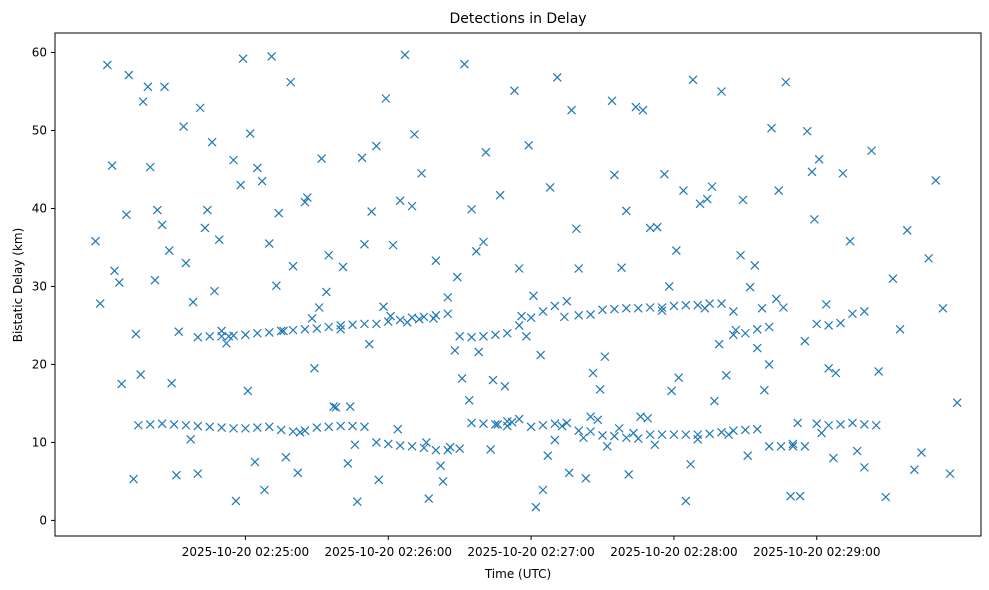 The image size is (989, 590). Describe the element at coordinates (816, 552) in the screenshot. I see `x-tick-label: 2025-10-20 02:29:00` at that location.